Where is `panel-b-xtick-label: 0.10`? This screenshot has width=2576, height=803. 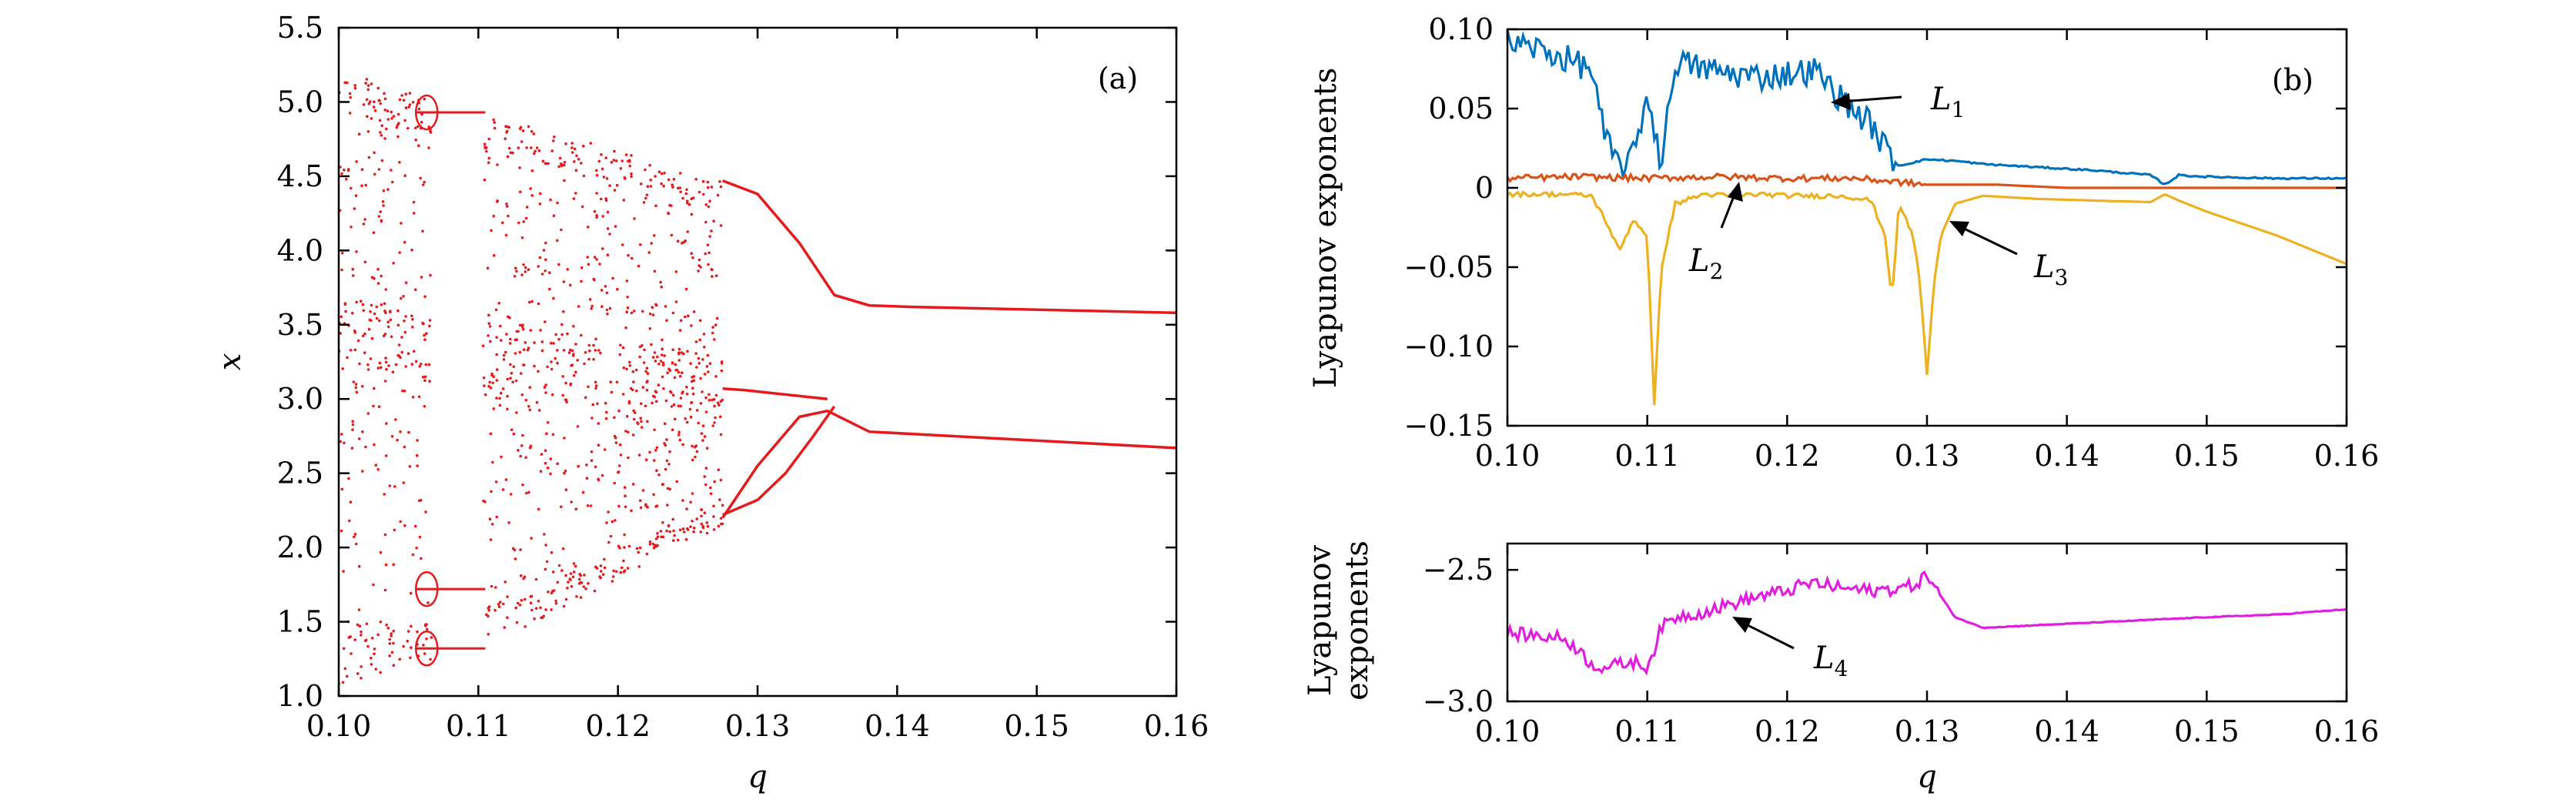
panel-b-xtick-label: 0.10 is located at coordinates (1508, 456).